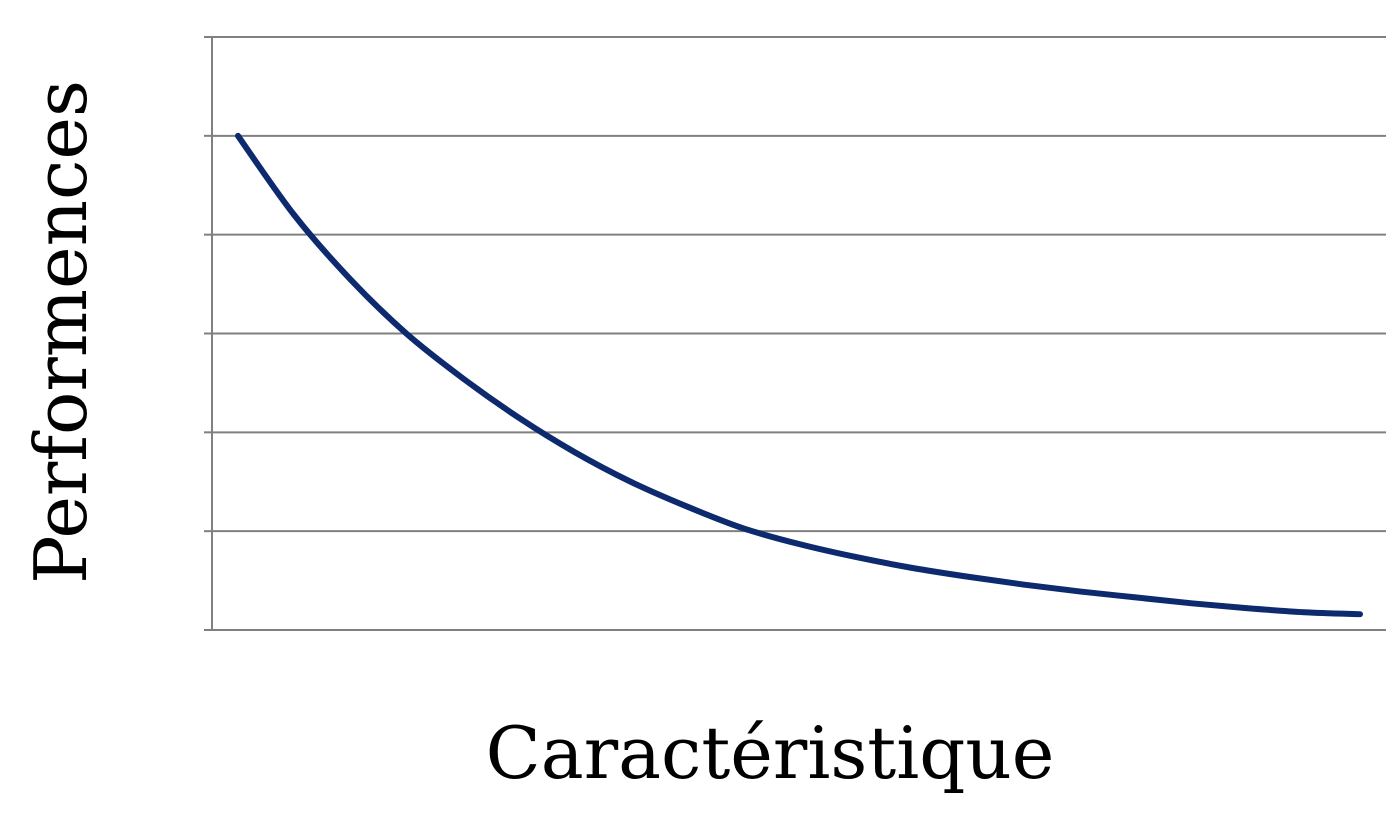  I want to click on y-axis-label: Performences, so click(61, 332).